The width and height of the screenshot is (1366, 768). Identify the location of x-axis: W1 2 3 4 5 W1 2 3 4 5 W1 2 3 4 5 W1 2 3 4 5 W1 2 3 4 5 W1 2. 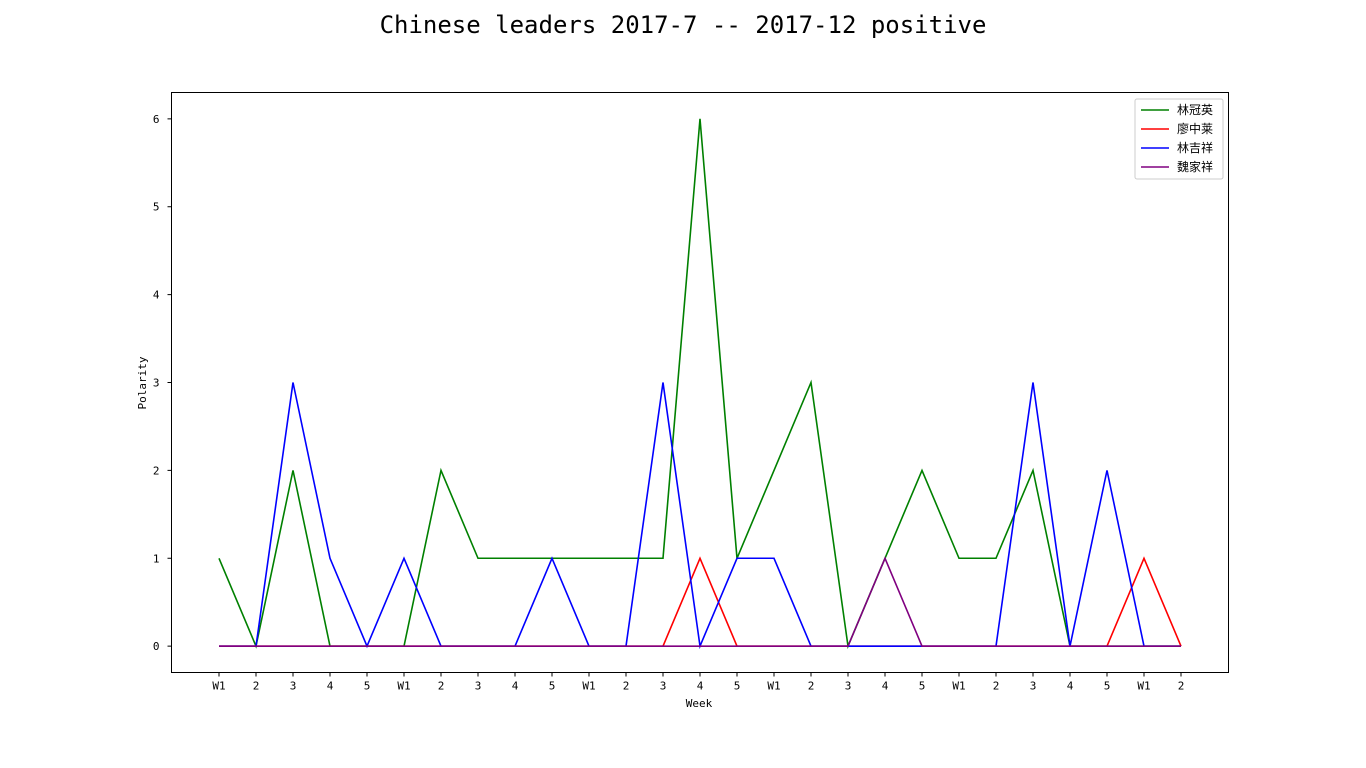
(698, 682).